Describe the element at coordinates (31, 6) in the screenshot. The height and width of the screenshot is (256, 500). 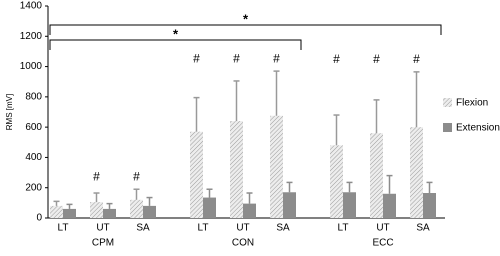
I see `y-tick-label: 1400` at that location.